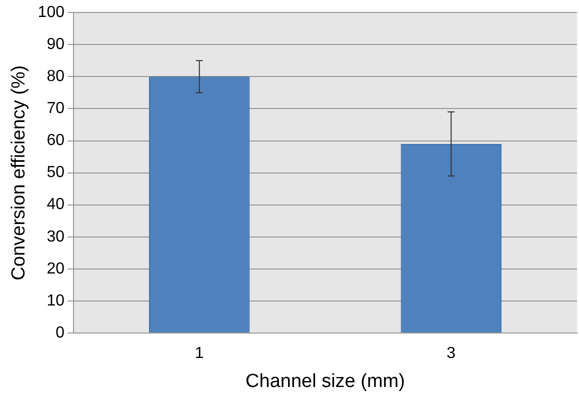  What do you see at coordinates (55, 269) in the screenshot?
I see `y-tick-label: 20` at bounding box center [55, 269].